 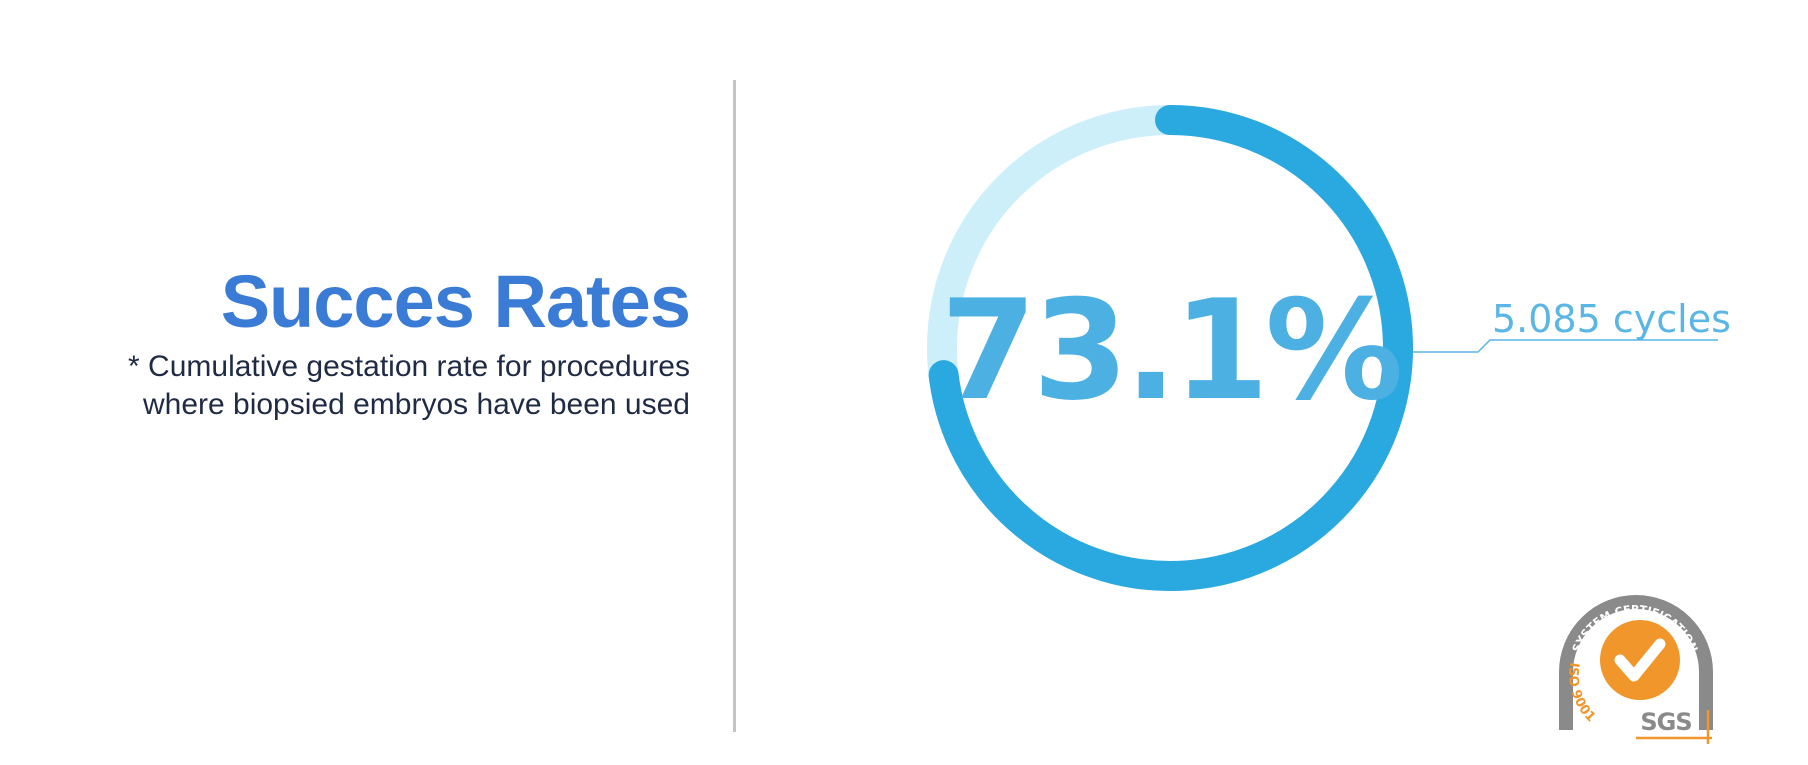 I want to click on badge-brand-text: SGS, so click(x=1665, y=722).